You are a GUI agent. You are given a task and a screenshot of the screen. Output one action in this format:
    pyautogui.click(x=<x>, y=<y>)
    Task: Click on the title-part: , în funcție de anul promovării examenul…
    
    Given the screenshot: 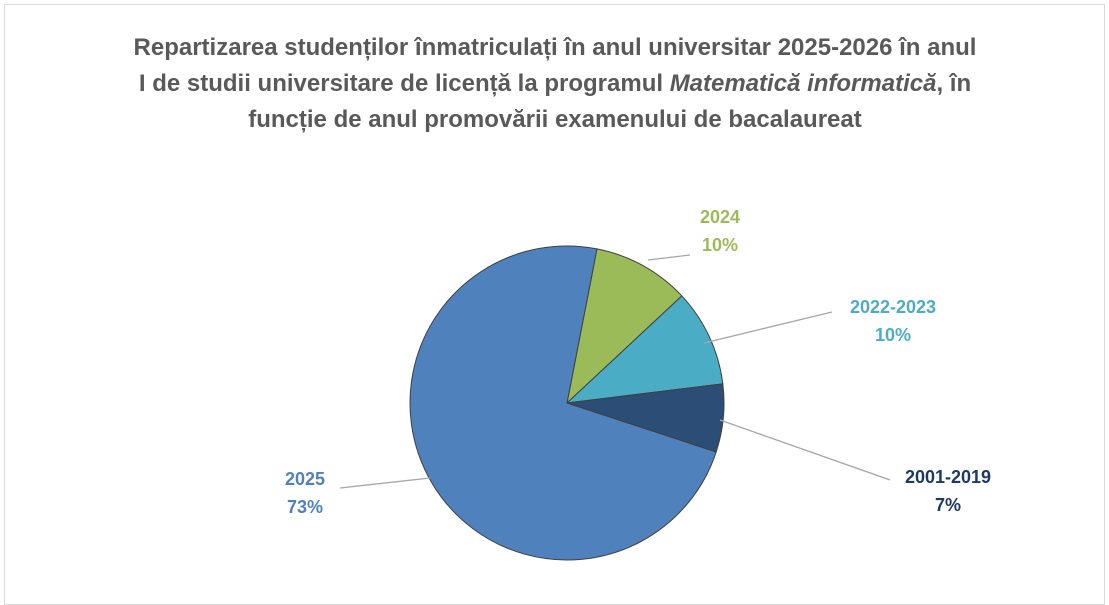 What is the action you would take?
    pyautogui.click(x=610, y=101)
    